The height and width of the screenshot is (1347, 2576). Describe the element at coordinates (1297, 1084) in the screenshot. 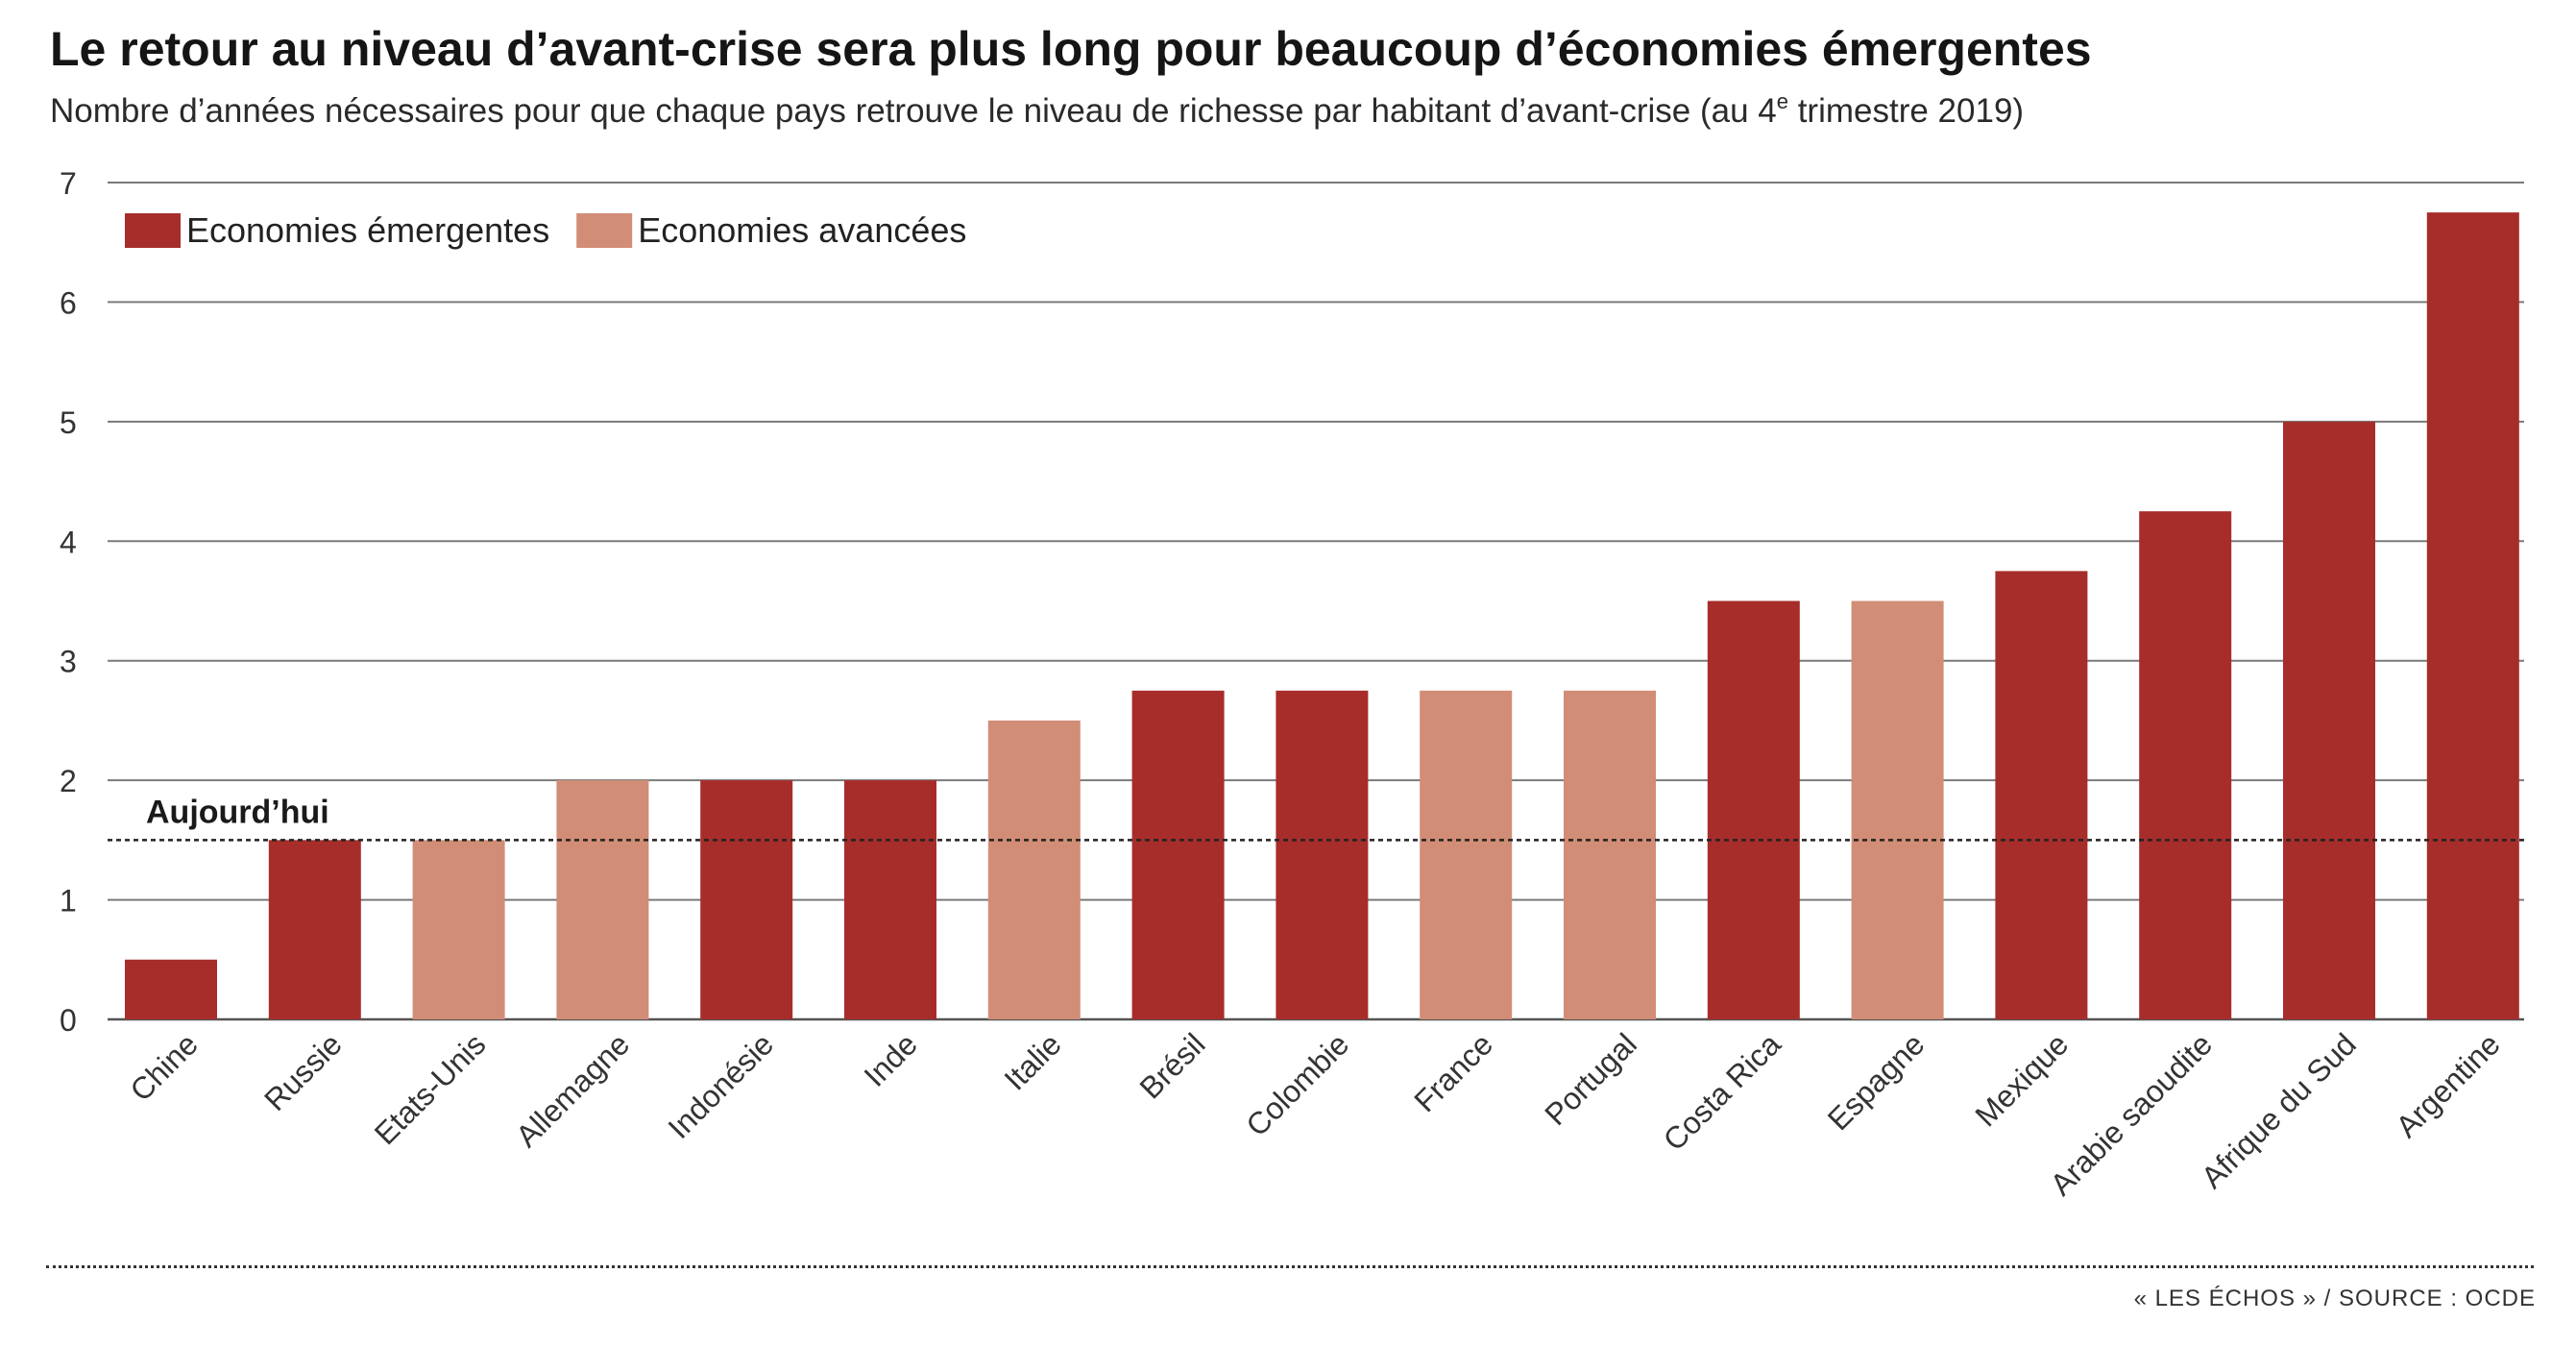

I see `x-tick-label: Colombie` at that location.